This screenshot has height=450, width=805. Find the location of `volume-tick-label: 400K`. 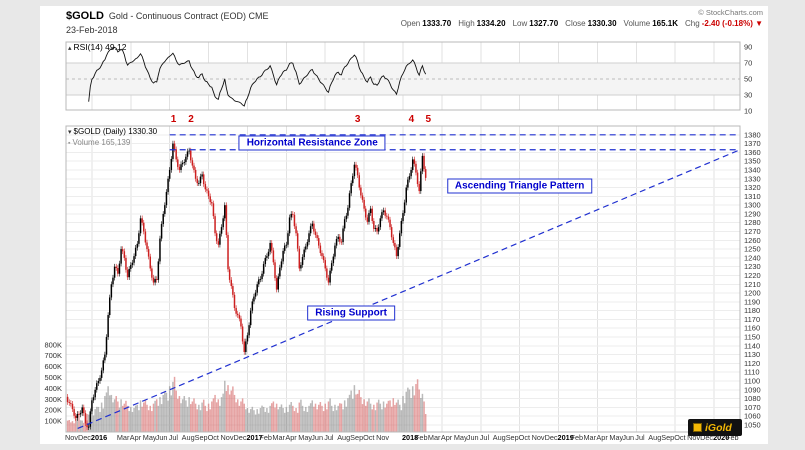

volume-tick-label: 400K is located at coordinates (53, 388).